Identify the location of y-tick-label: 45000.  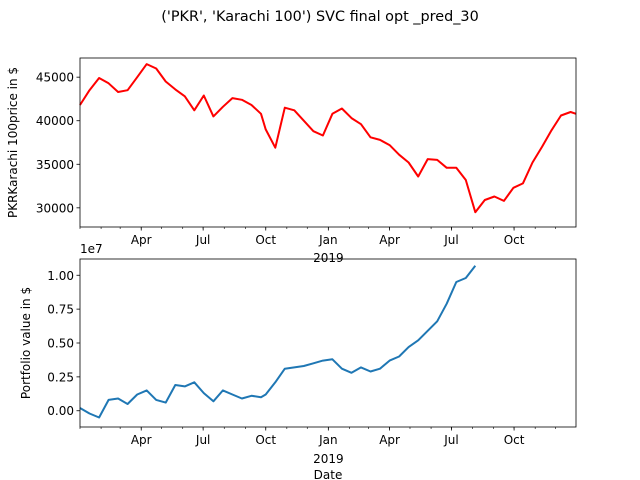
(55, 78).